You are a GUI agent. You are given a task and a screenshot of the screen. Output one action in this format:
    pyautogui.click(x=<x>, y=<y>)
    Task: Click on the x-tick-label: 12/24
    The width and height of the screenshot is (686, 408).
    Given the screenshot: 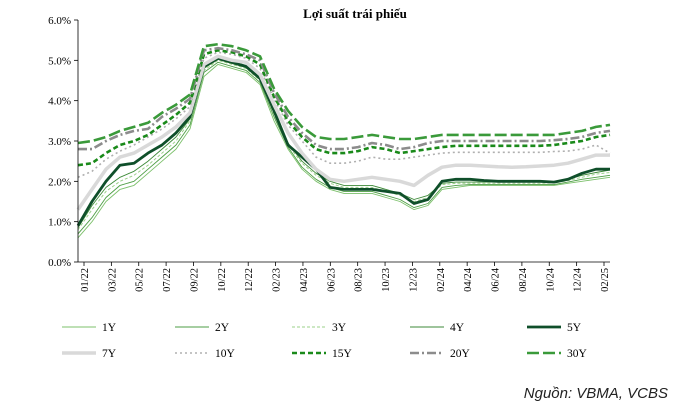 What is the action you would take?
    pyautogui.click(x=578, y=279)
    